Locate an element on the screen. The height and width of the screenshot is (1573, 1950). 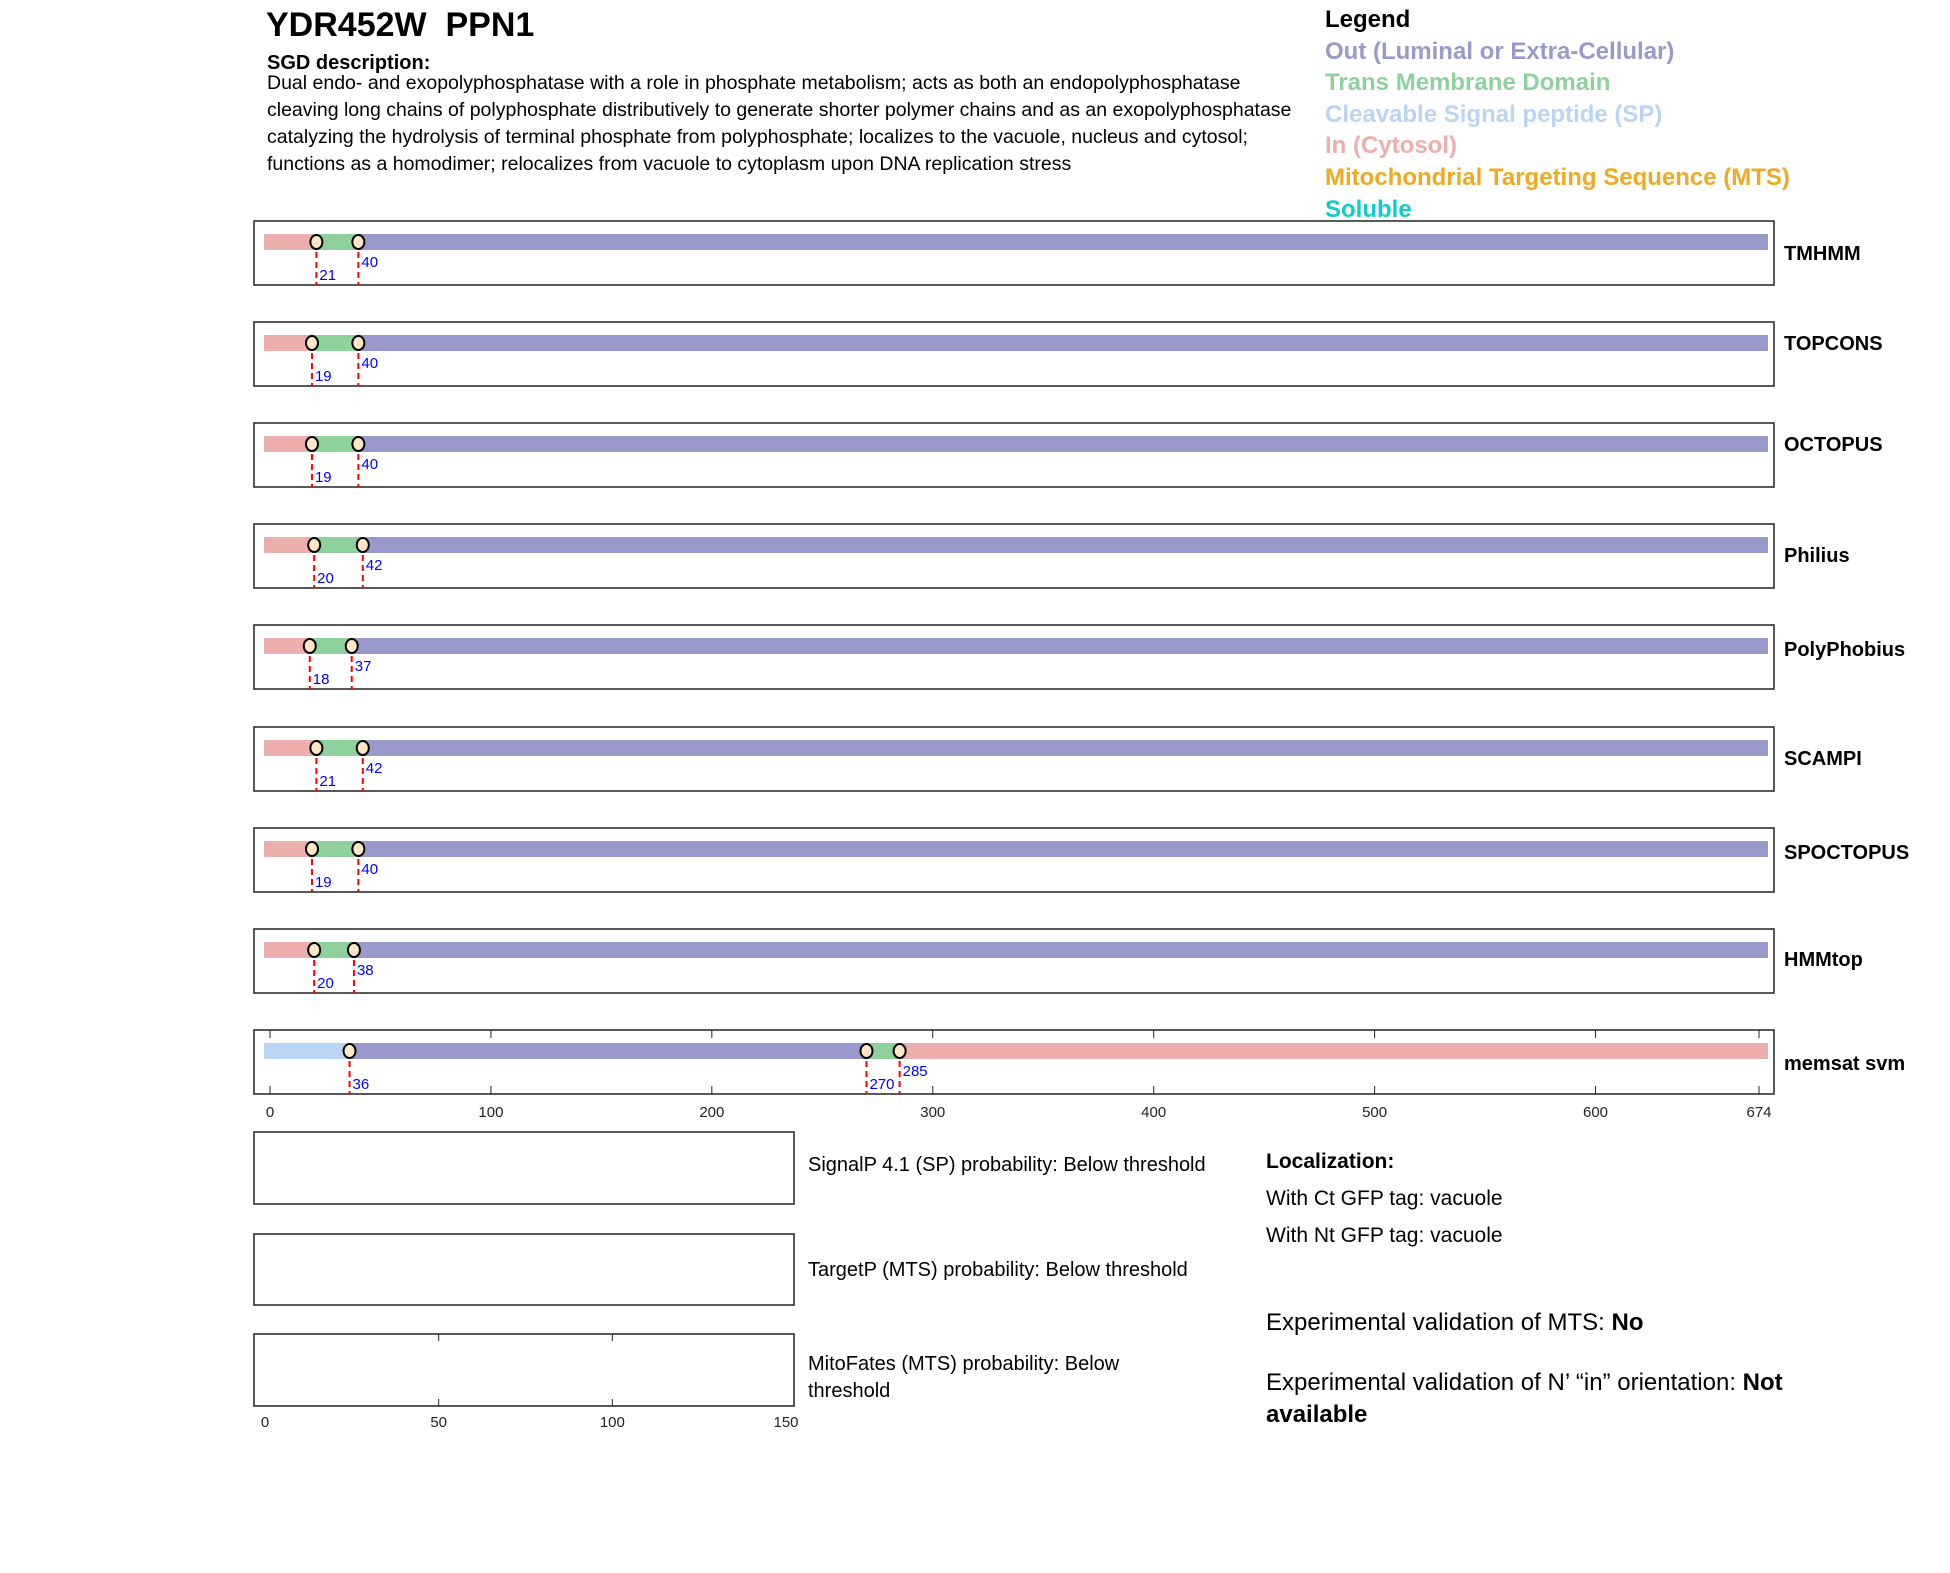
x-tick-label: 300 is located at coordinates (932, 1112).